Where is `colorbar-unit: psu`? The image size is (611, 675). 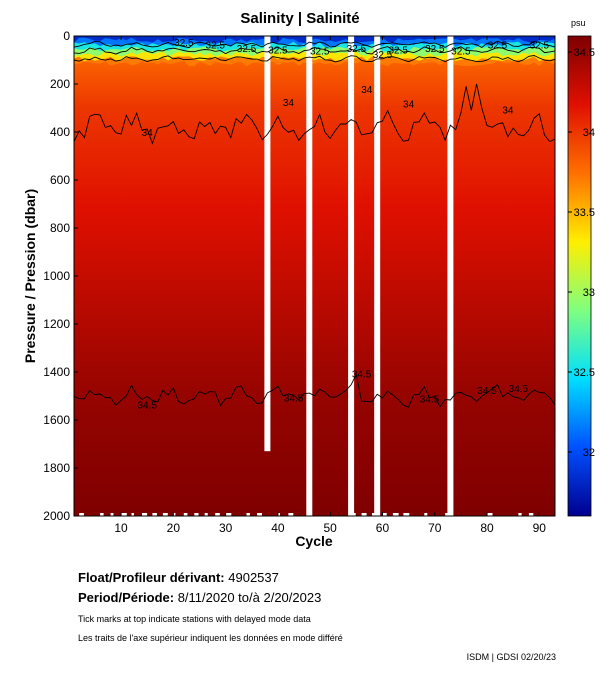
colorbar-unit: psu is located at coordinates (578, 23).